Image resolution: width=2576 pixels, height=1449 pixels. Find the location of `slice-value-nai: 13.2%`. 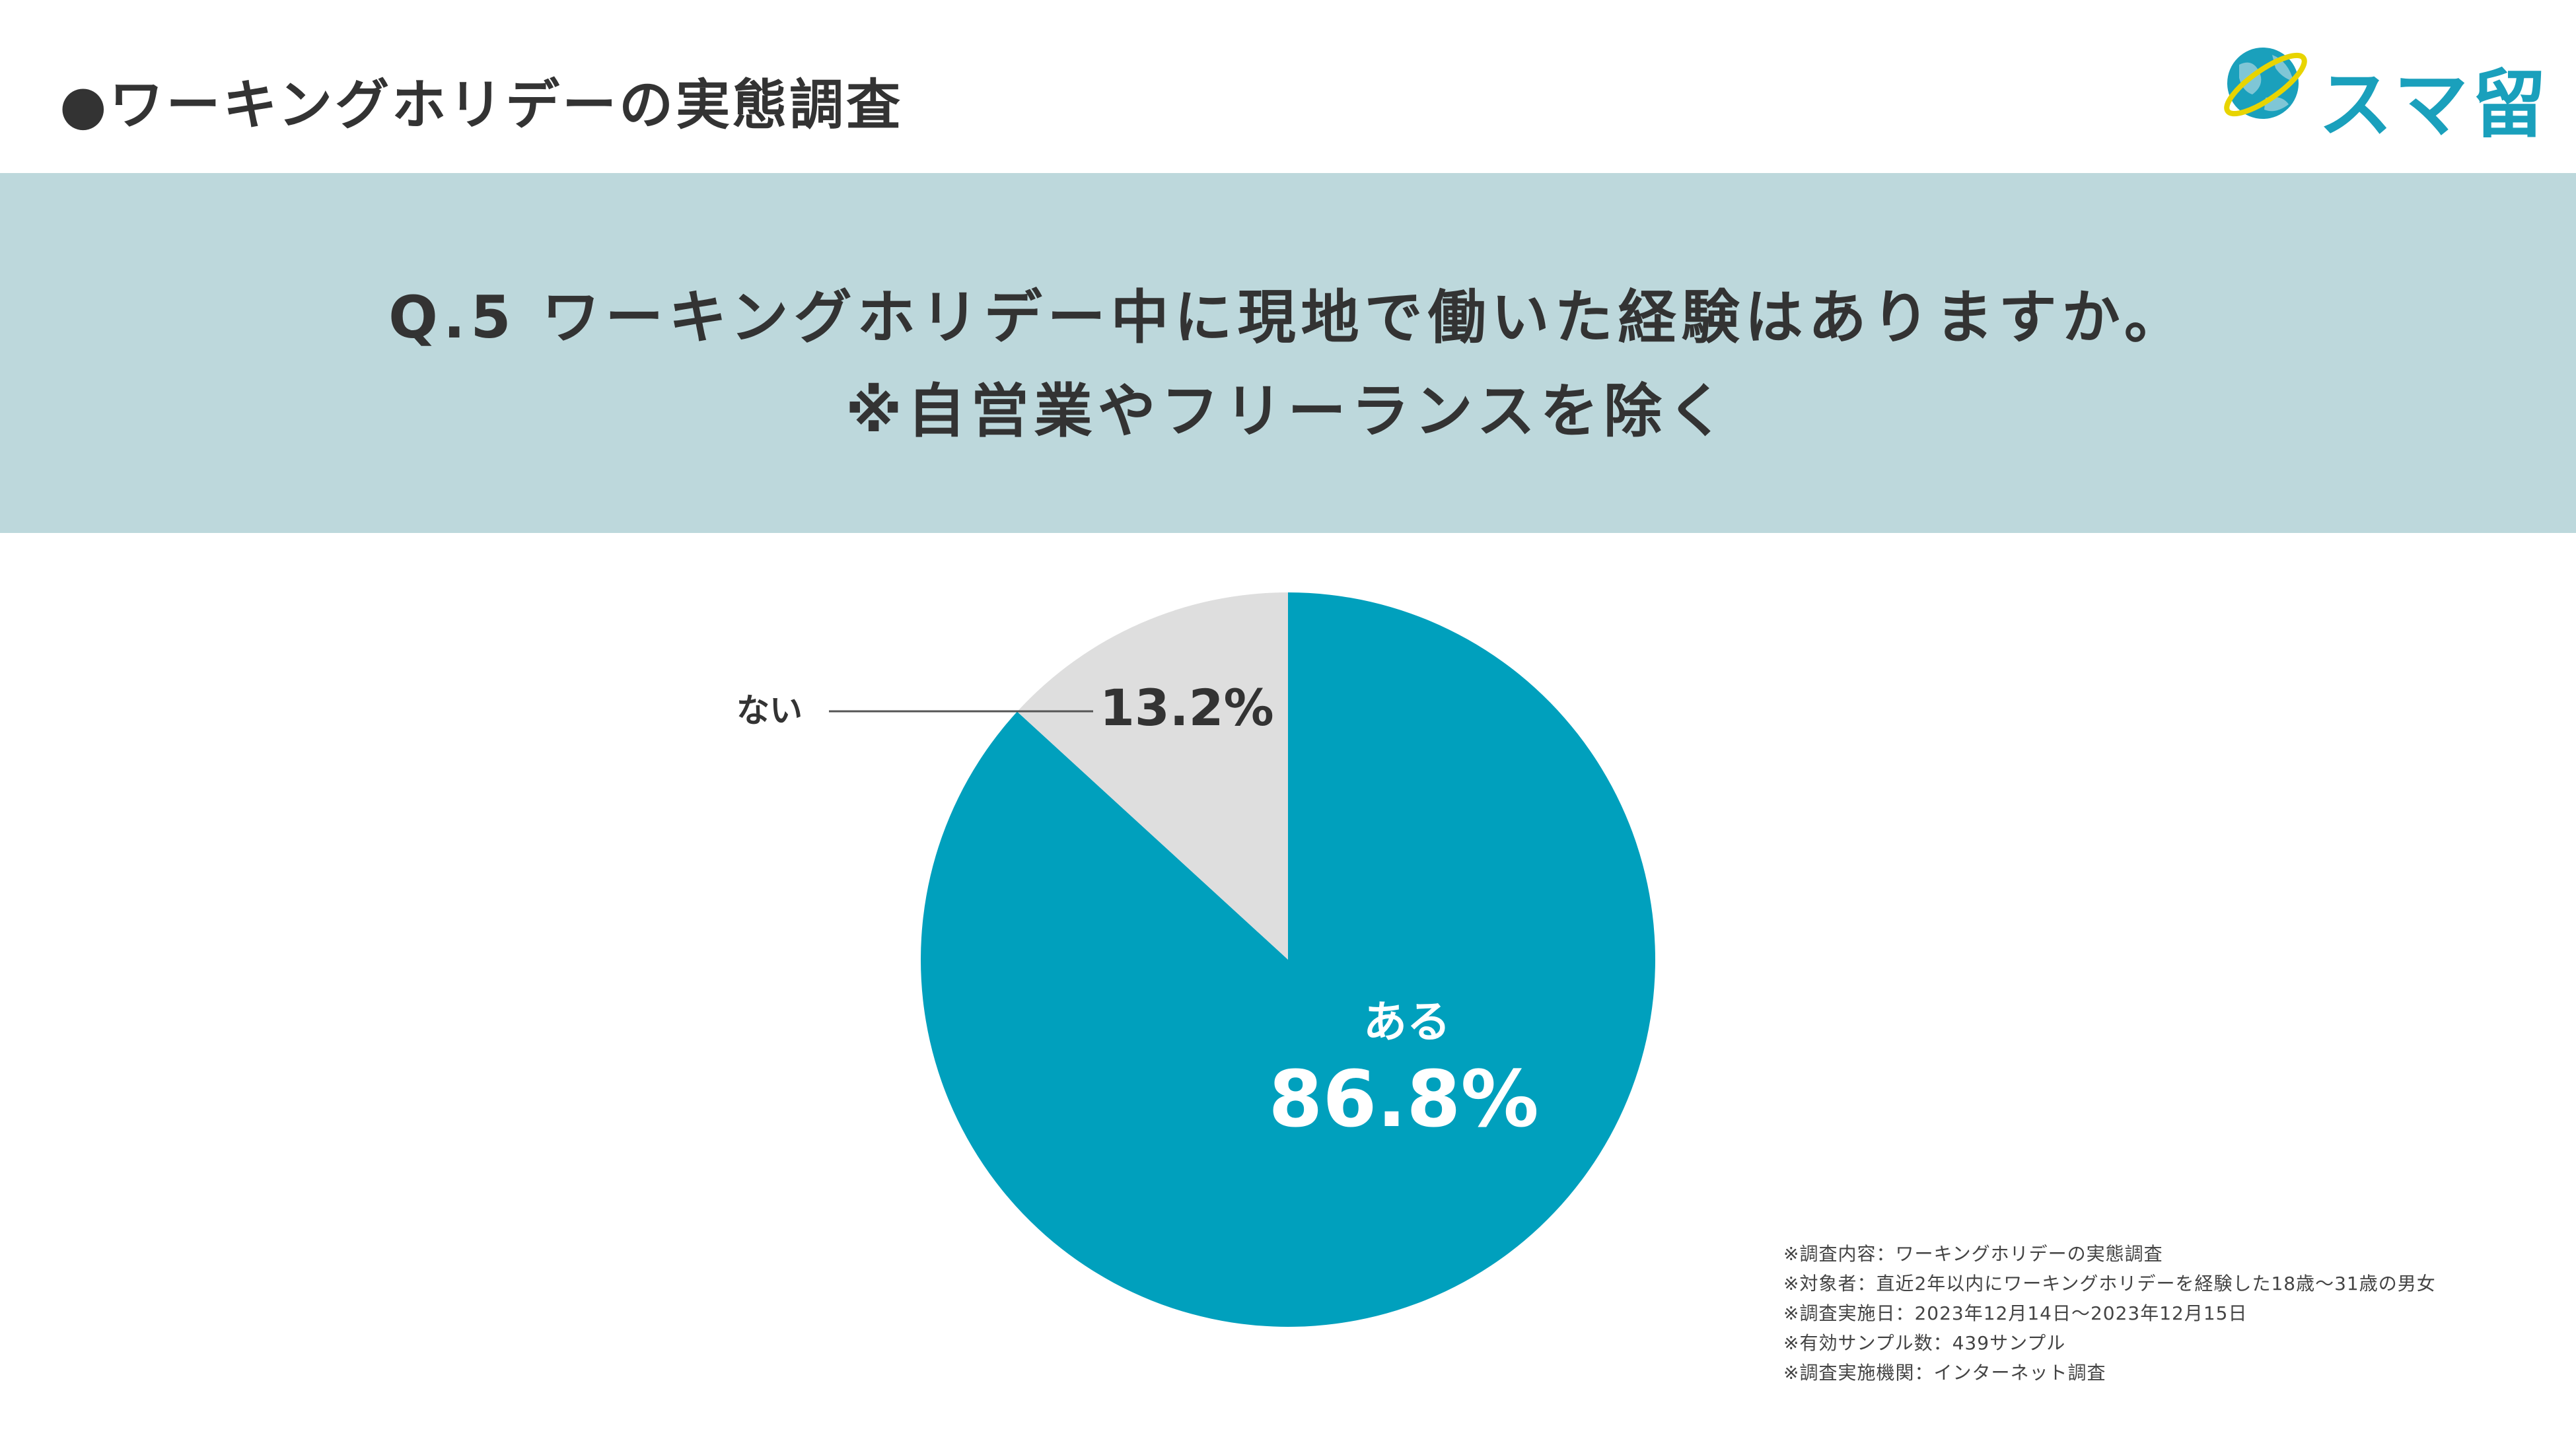

slice-value-nai: 13.2% is located at coordinates (1187, 708).